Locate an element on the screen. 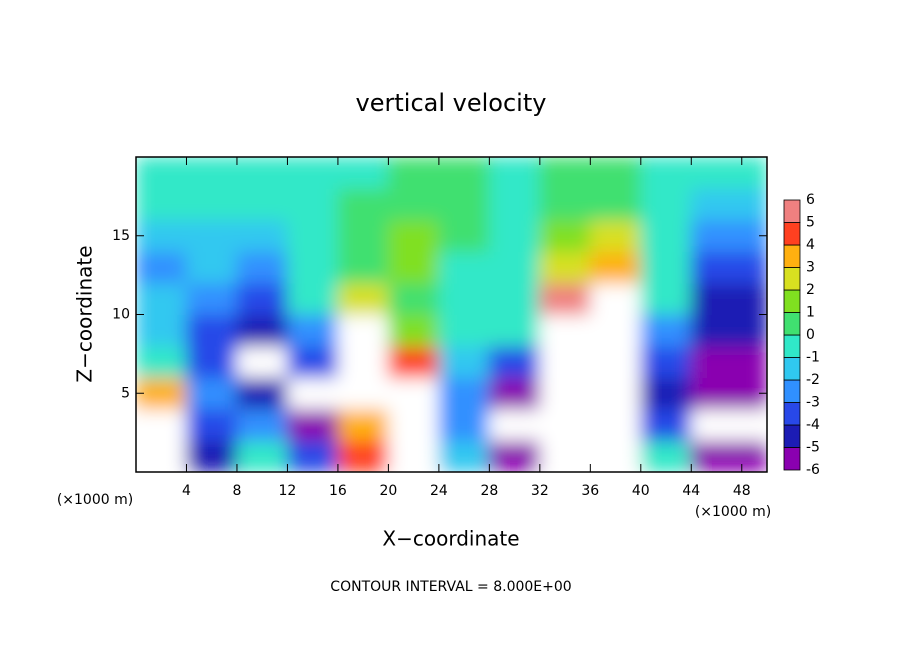  colorbar-label: -5 is located at coordinates (813, 448).